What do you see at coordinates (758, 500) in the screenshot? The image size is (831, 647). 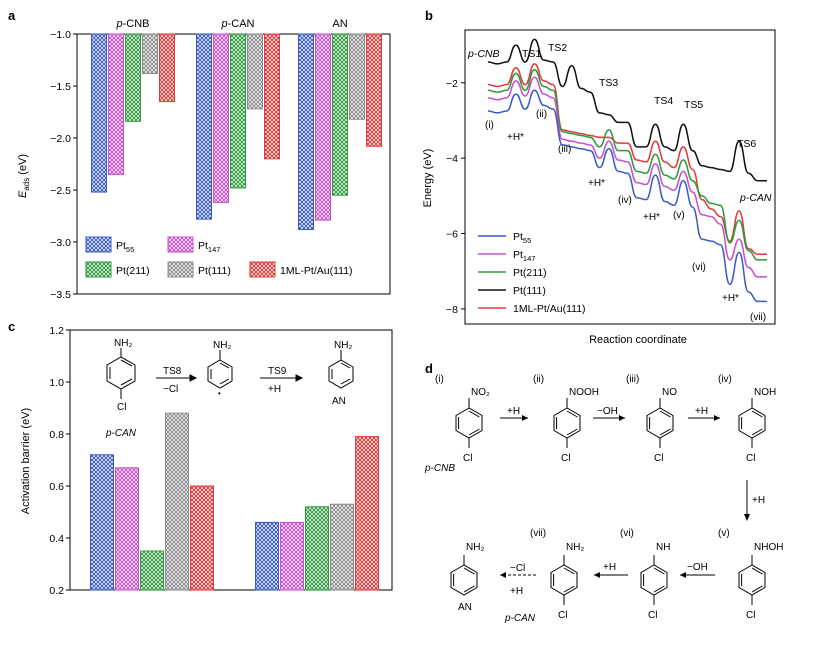 I see `arrow-label: +H` at bounding box center [758, 500].